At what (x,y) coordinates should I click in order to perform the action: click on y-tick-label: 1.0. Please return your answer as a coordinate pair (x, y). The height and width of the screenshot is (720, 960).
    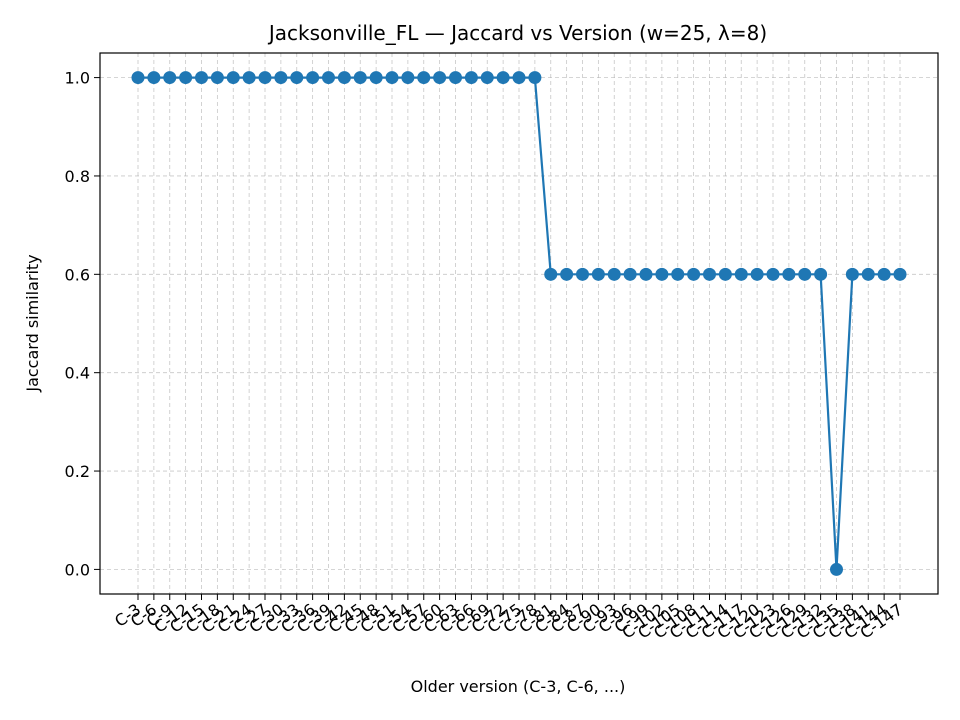
    Looking at the image, I should click on (77, 78).